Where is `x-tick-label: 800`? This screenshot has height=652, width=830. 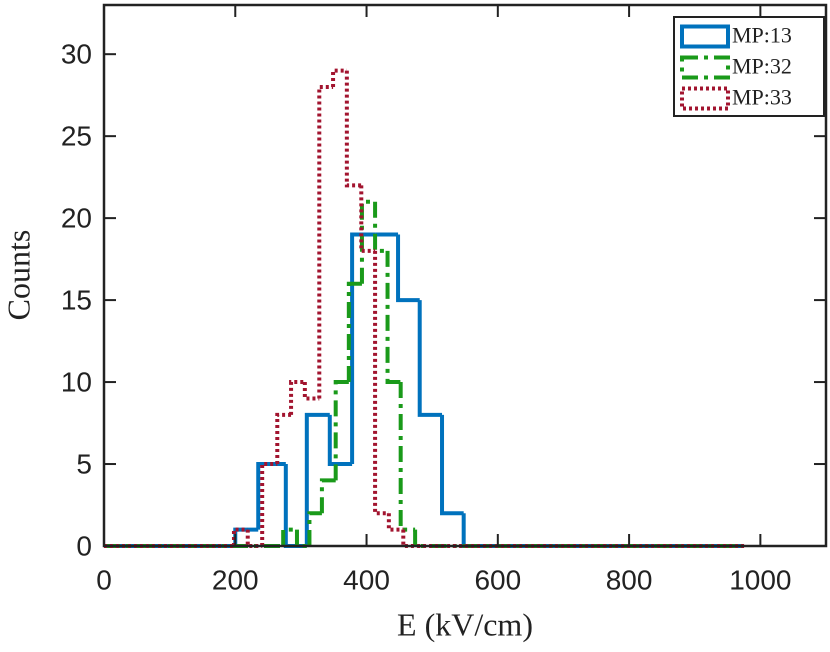 x-tick-label: 800 is located at coordinates (629, 579).